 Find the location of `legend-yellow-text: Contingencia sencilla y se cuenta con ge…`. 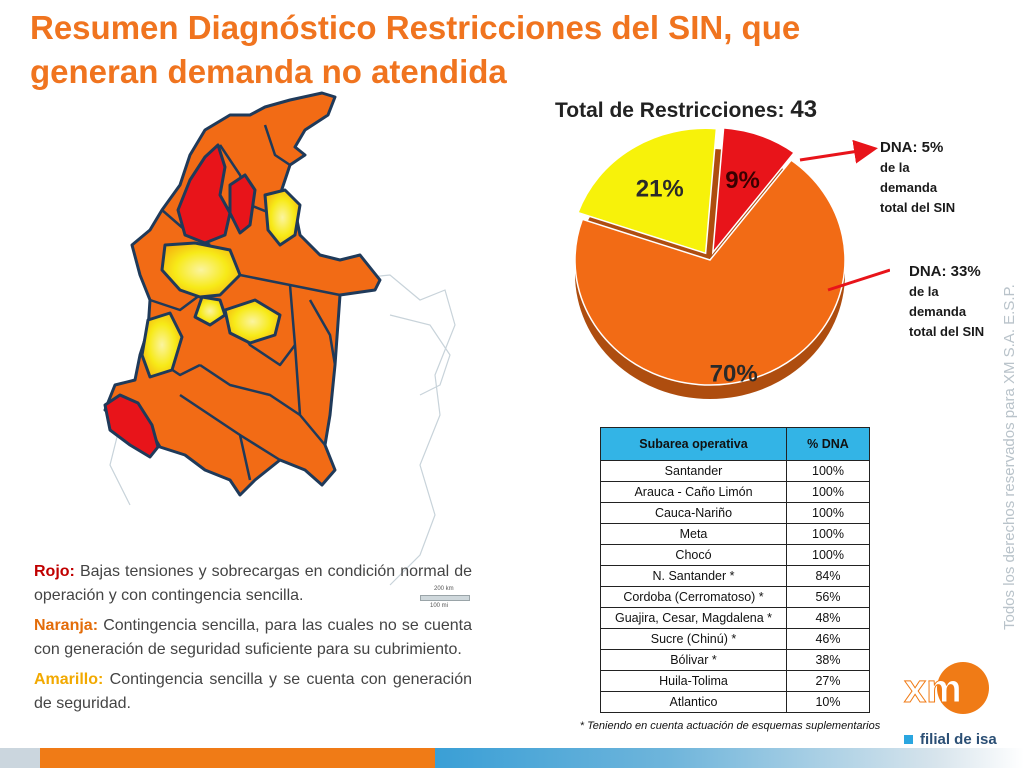

legend-yellow-text: Contingencia sencilla y se cuenta con ge… is located at coordinates (253, 691).